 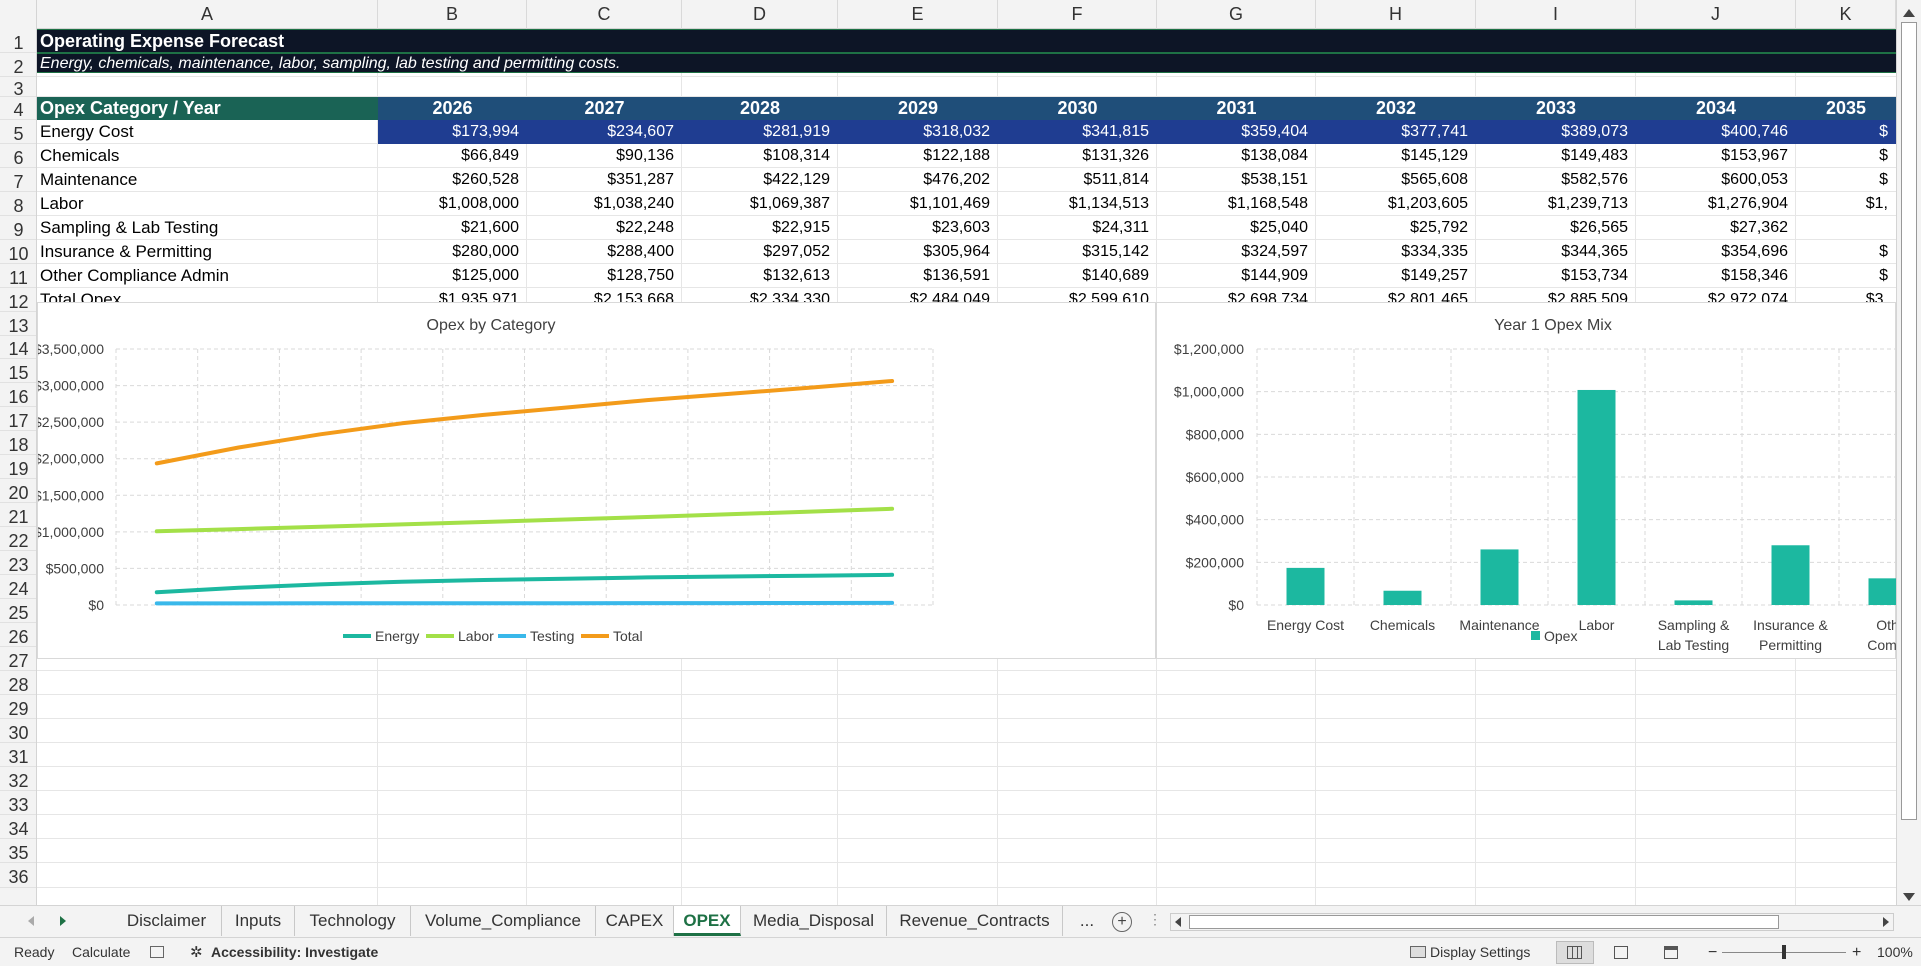 What do you see at coordinates (1909, 421) in the screenshot?
I see `scroll-thumb` at bounding box center [1909, 421].